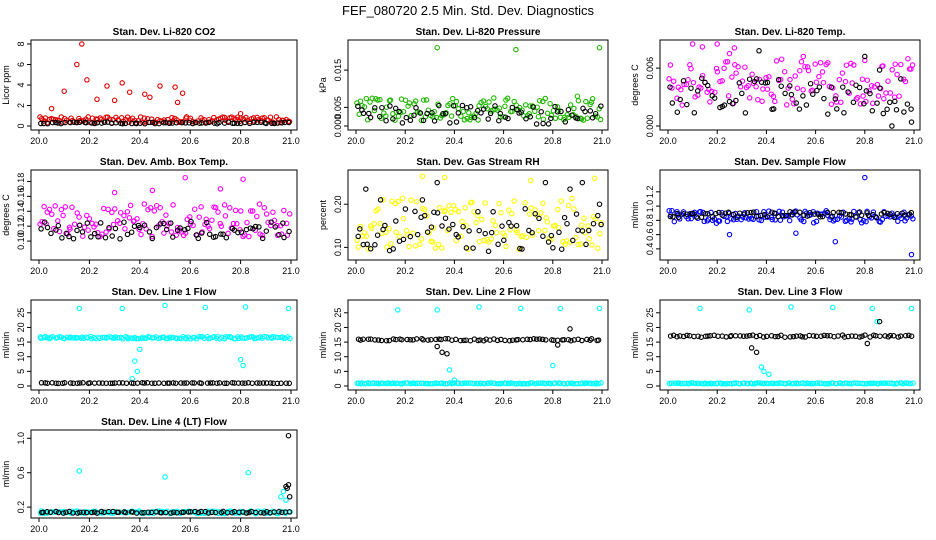 Image resolution: width=936 pixels, height=540 pixels. Describe the element at coordinates (791, 215) in the screenshot. I see `series-reference` at that location.